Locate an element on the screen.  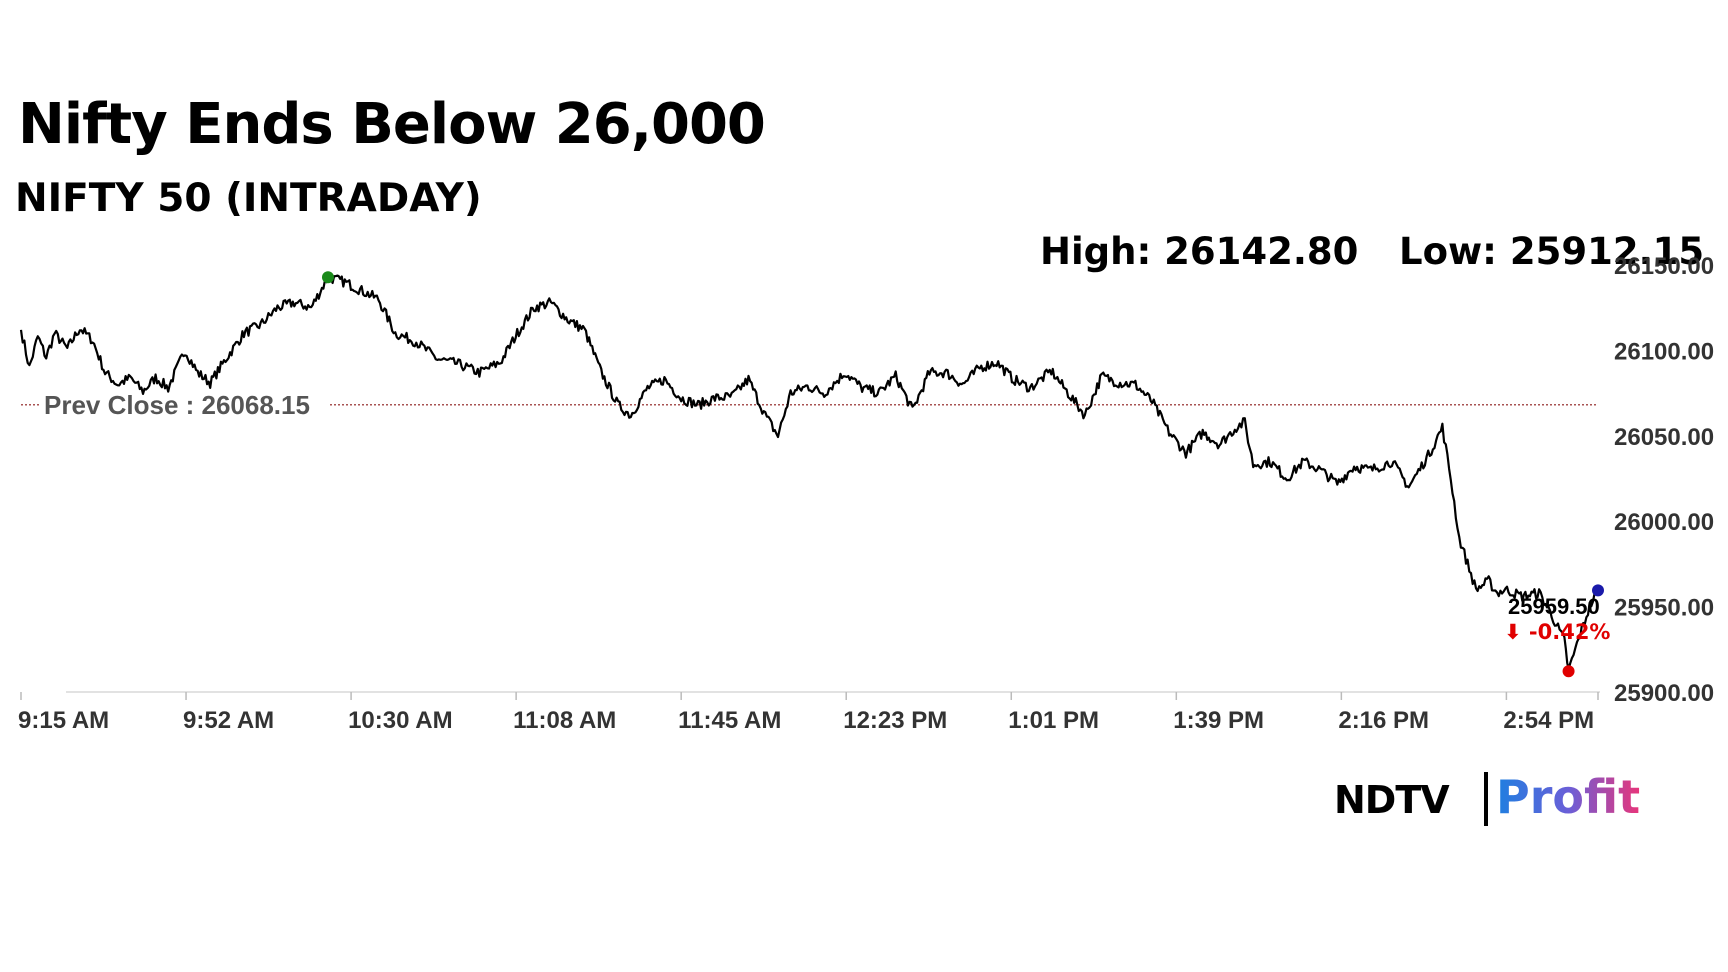
x-tick-label: 1:01 PM is located at coordinates (1053, 720).